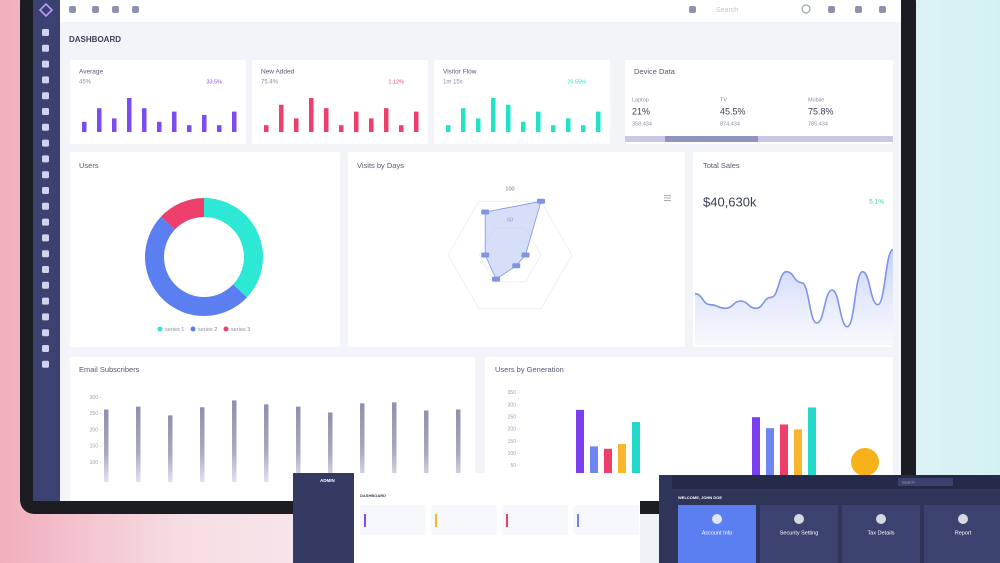 This screenshot has height=563, width=1000. I want to click on mini-sidebar, so click(323, 518).